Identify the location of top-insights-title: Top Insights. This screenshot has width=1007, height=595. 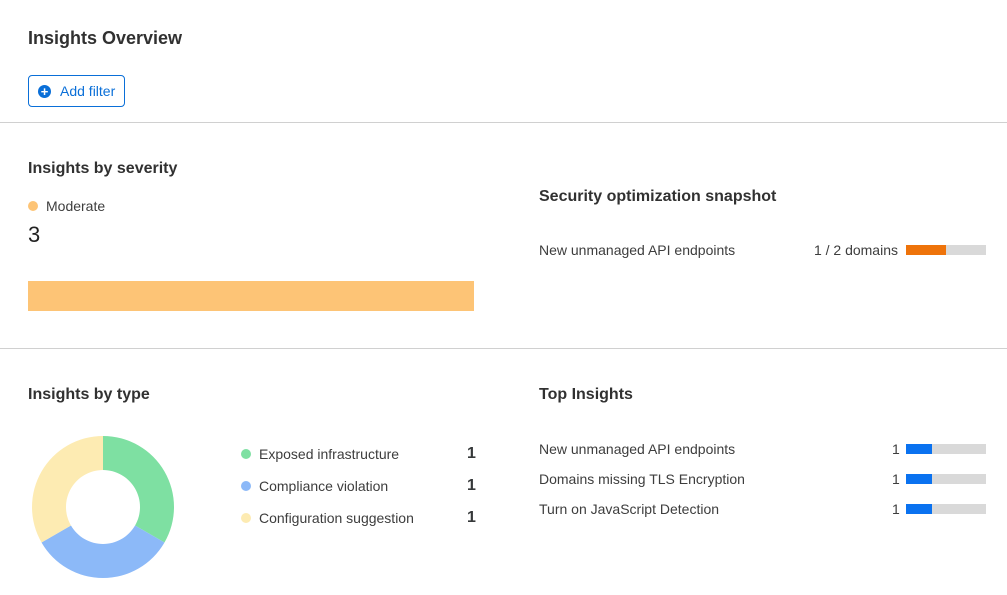
(586, 394).